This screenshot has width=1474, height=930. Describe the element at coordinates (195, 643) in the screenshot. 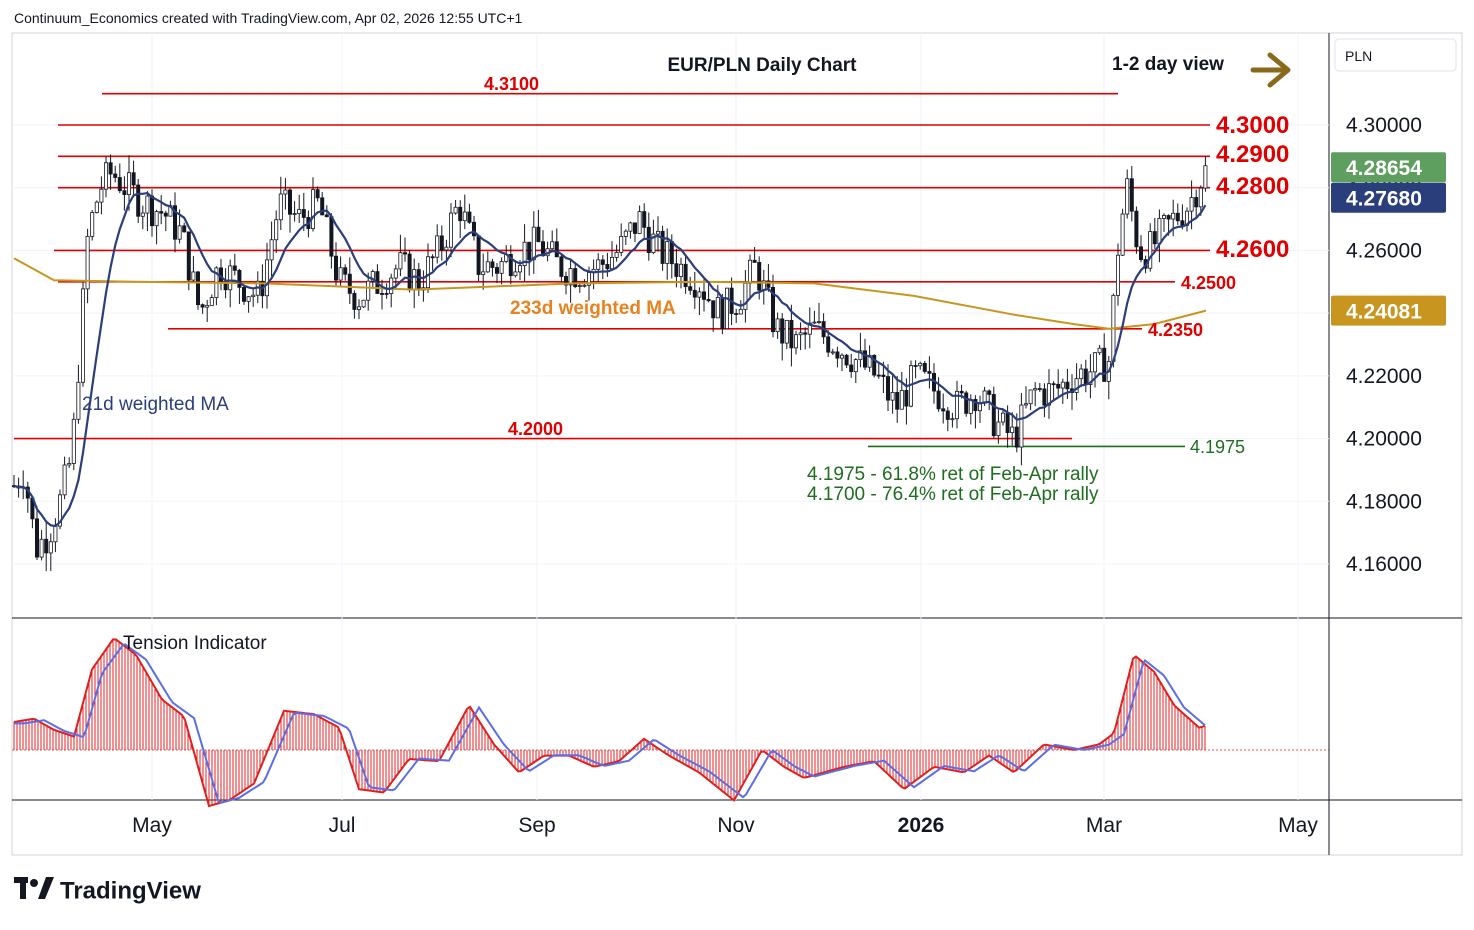

I see `tension-label: Tension Indicator` at that location.